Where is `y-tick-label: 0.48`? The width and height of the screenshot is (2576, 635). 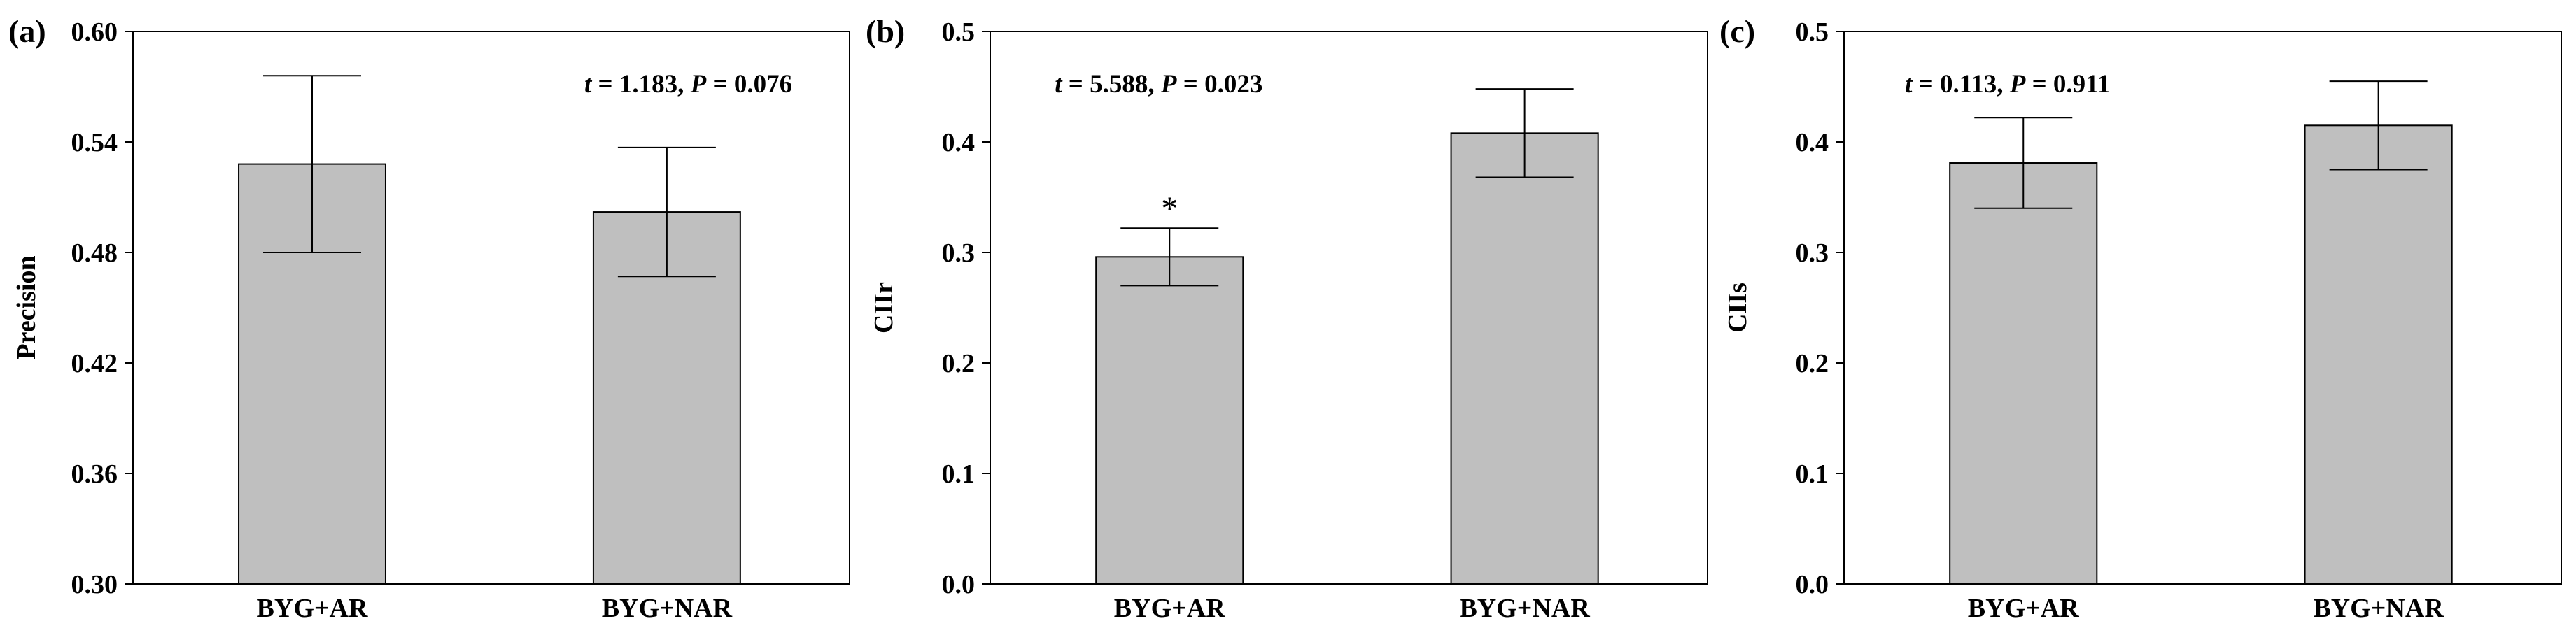 y-tick-label: 0.48 is located at coordinates (94, 253).